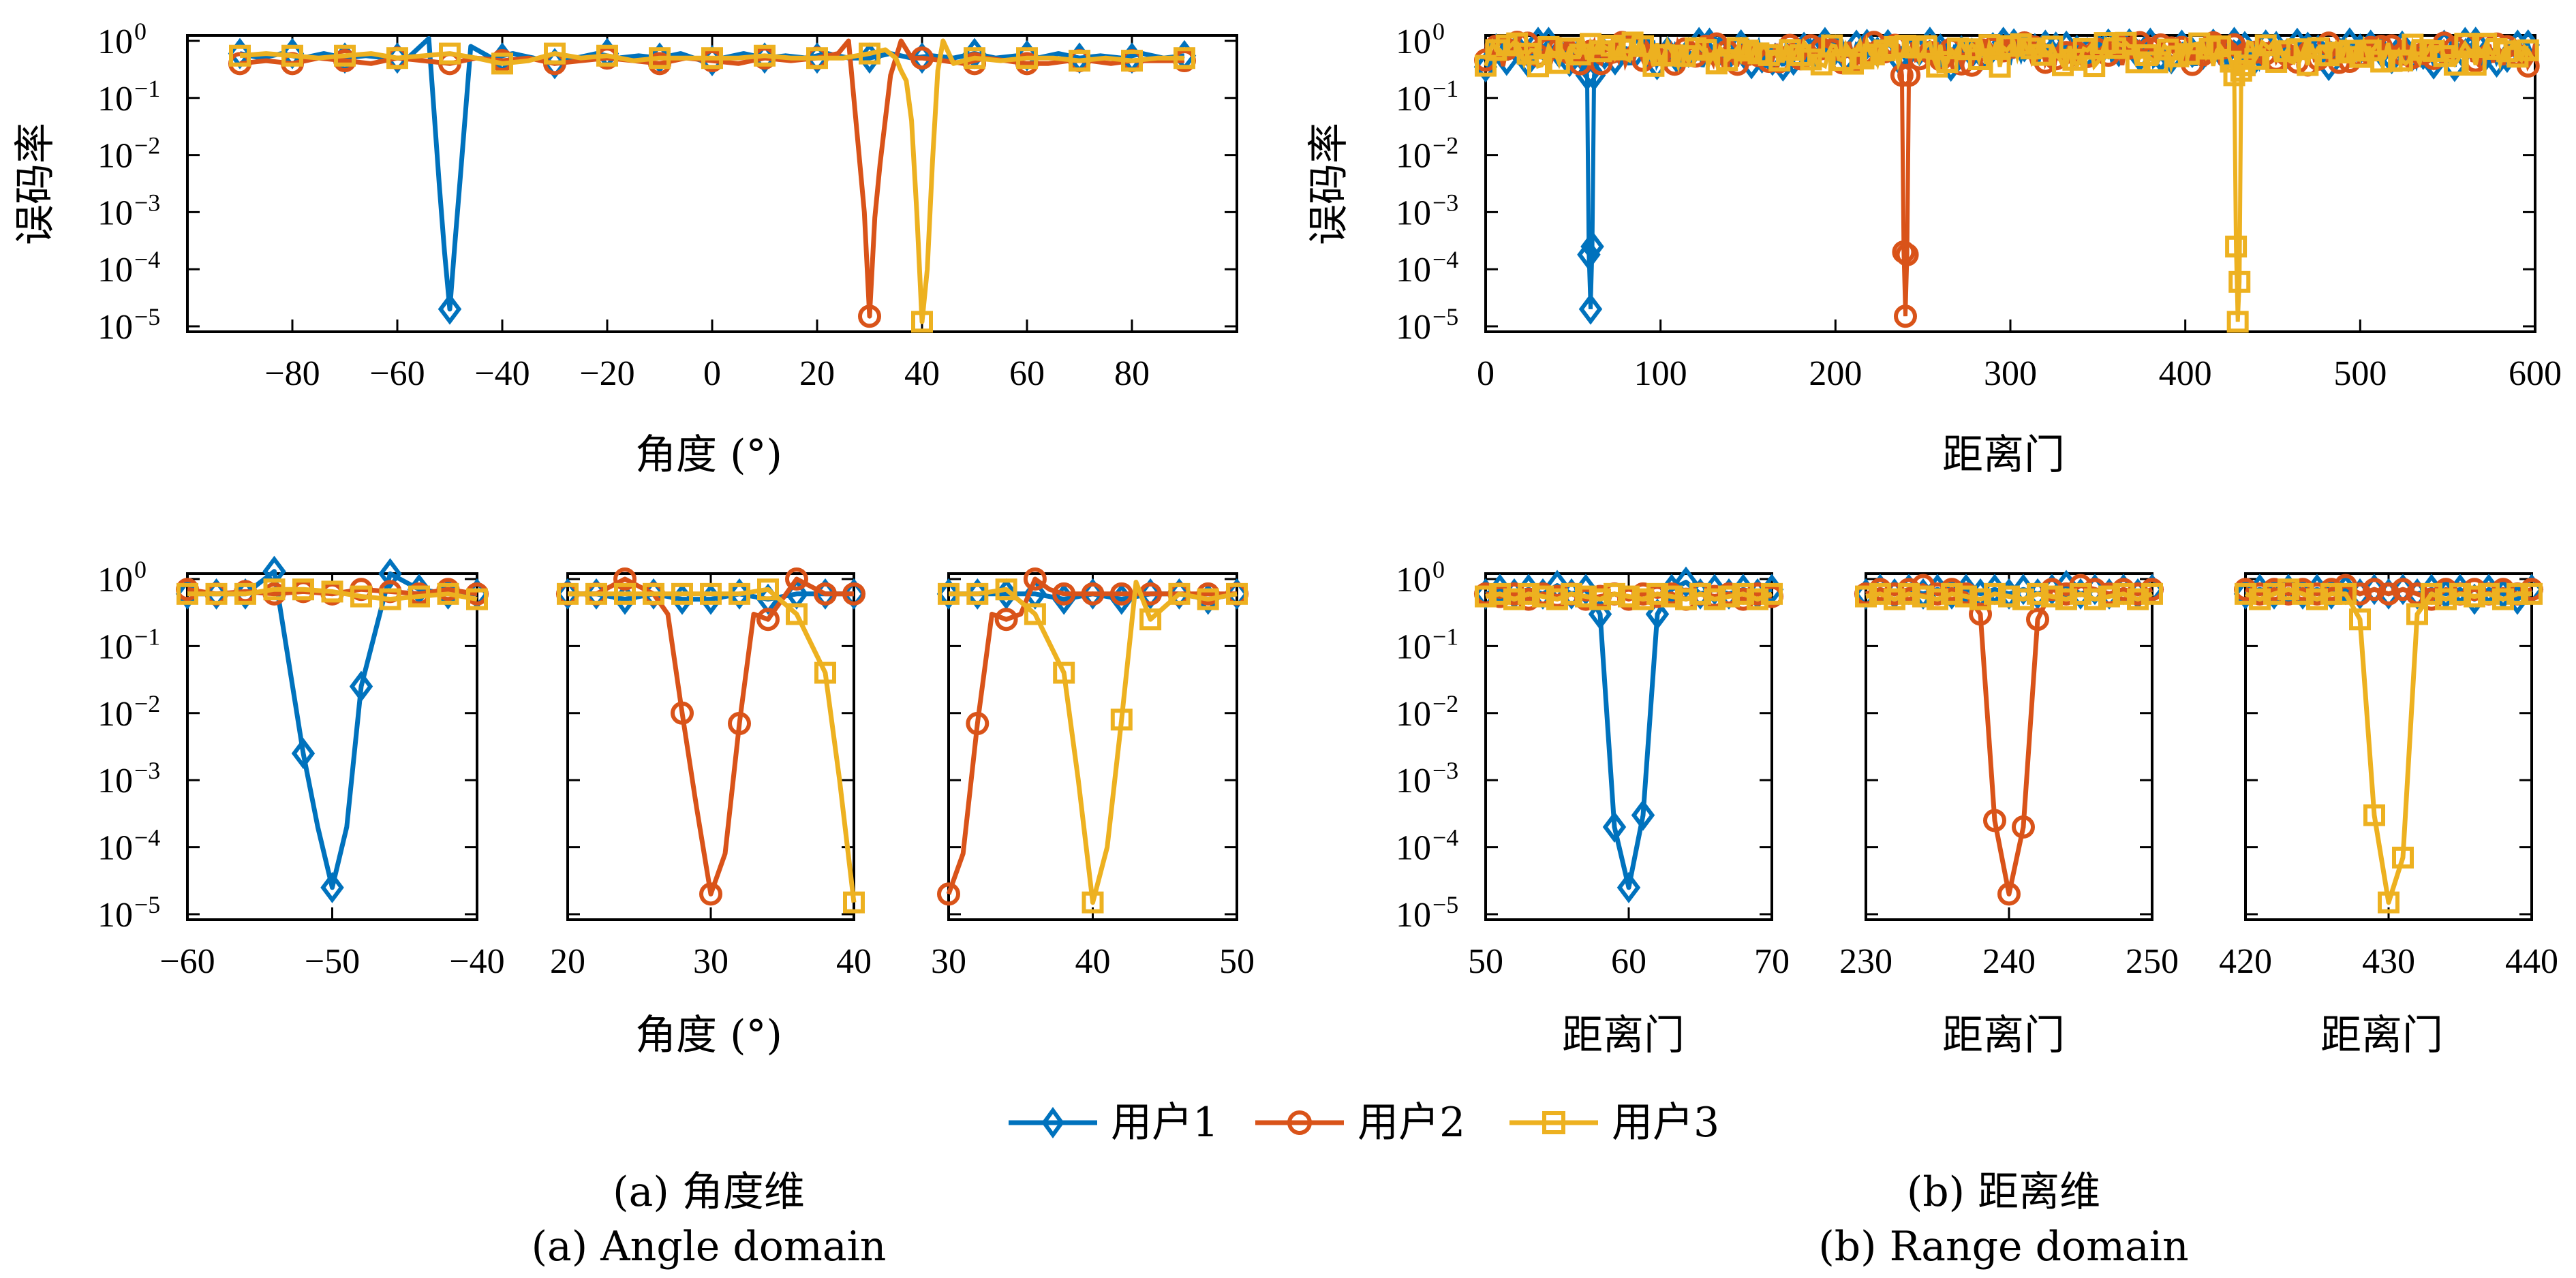 This screenshot has width=2576, height=1278. What do you see at coordinates (147, 771) in the screenshot?
I see `ytick-exponent: −3` at bounding box center [147, 771].